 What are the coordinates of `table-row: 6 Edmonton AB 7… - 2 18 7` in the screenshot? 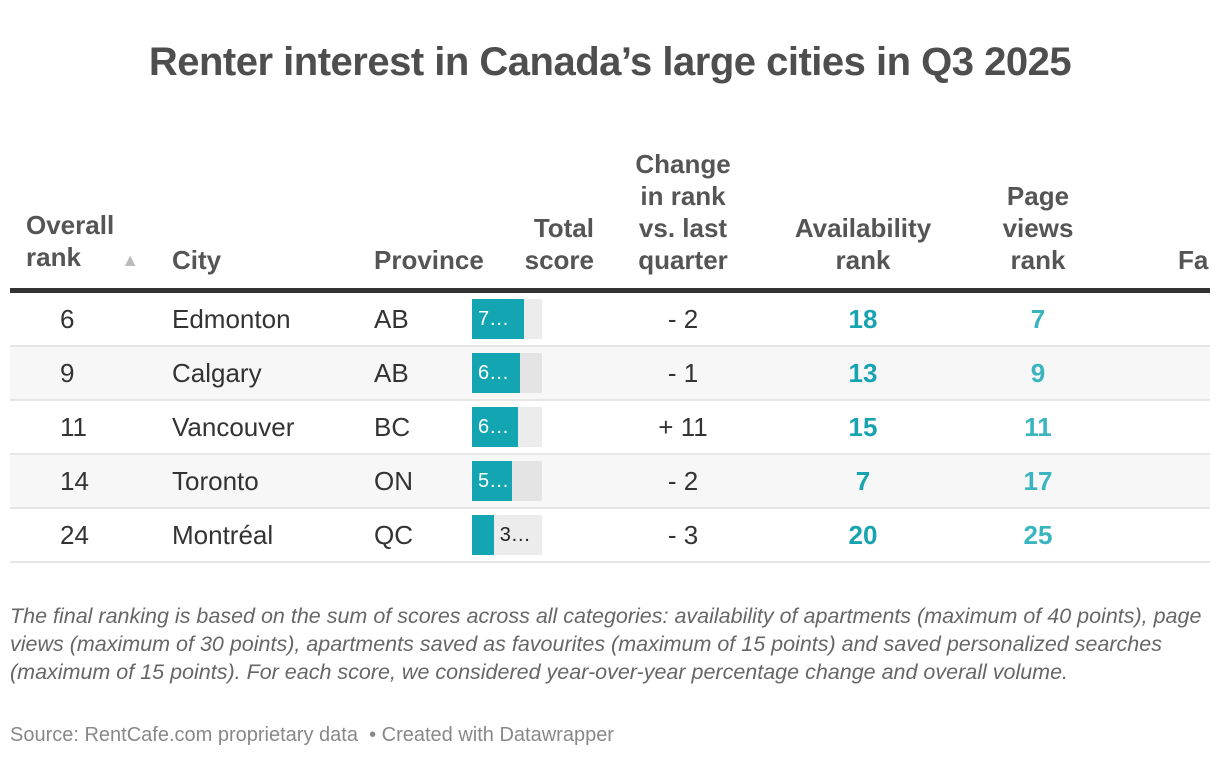 It's located at (610, 318).